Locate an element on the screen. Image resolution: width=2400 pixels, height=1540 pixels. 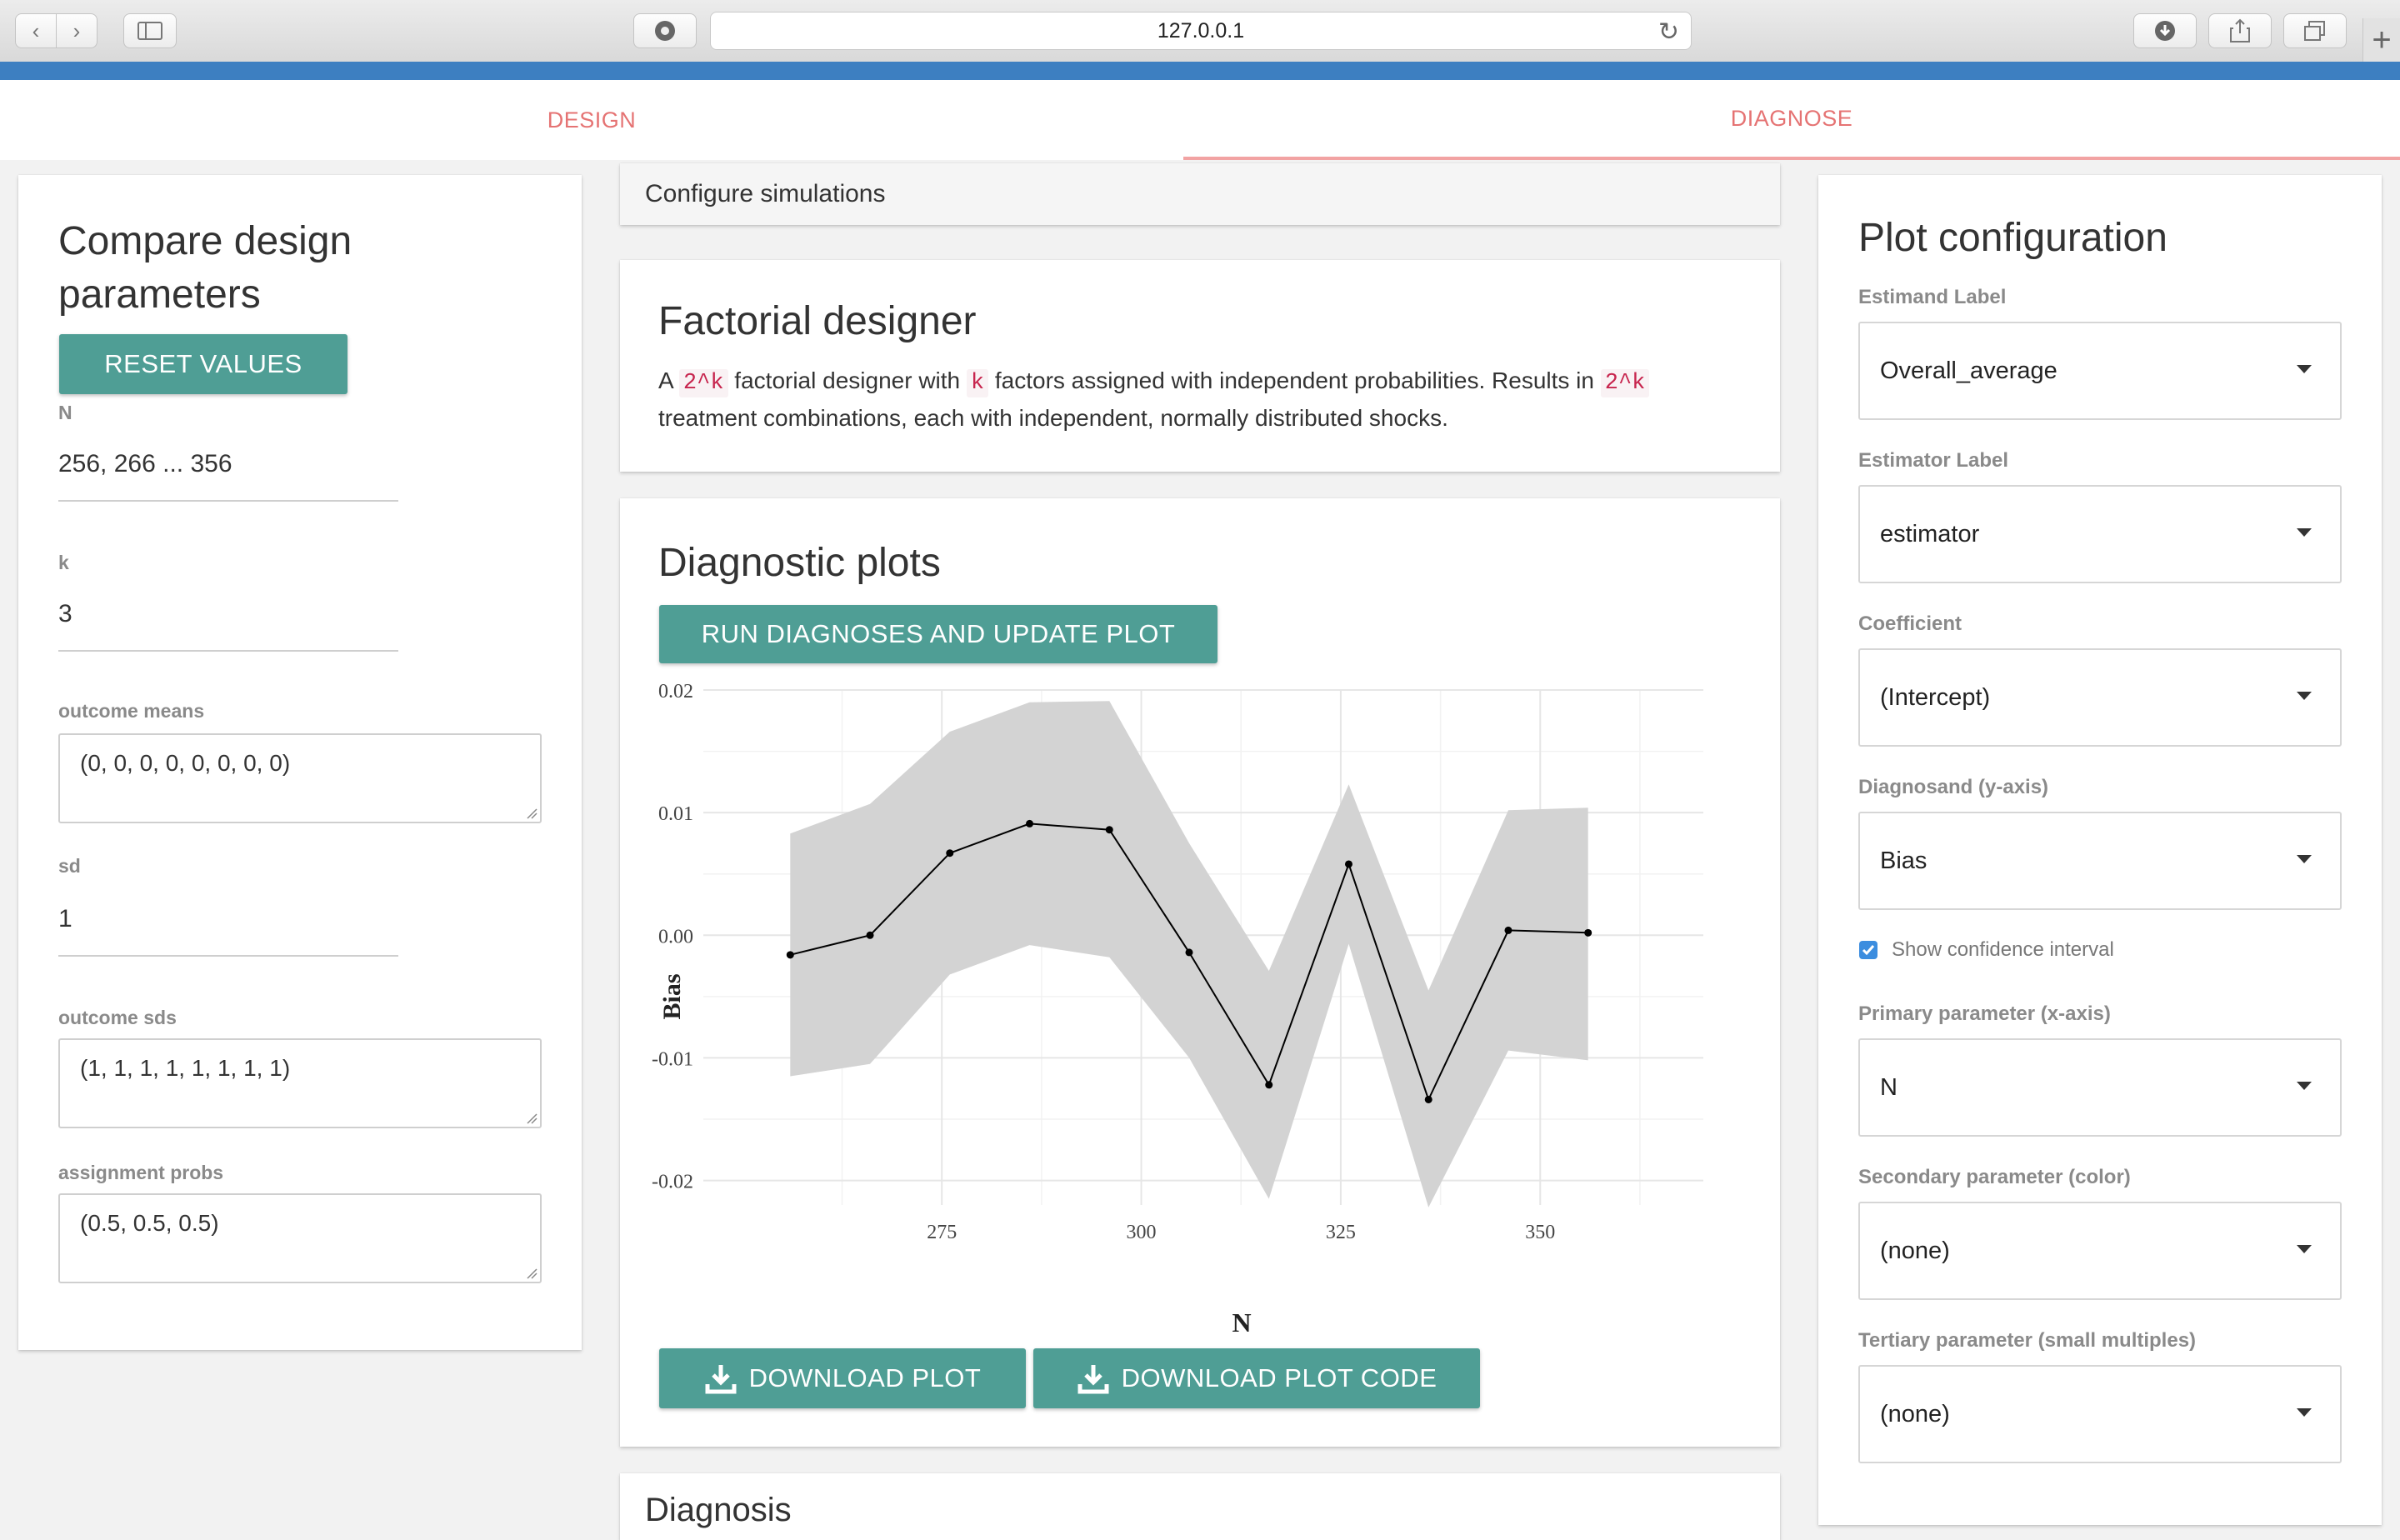
y-tick-label: -0.02 is located at coordinates (672, 1182).